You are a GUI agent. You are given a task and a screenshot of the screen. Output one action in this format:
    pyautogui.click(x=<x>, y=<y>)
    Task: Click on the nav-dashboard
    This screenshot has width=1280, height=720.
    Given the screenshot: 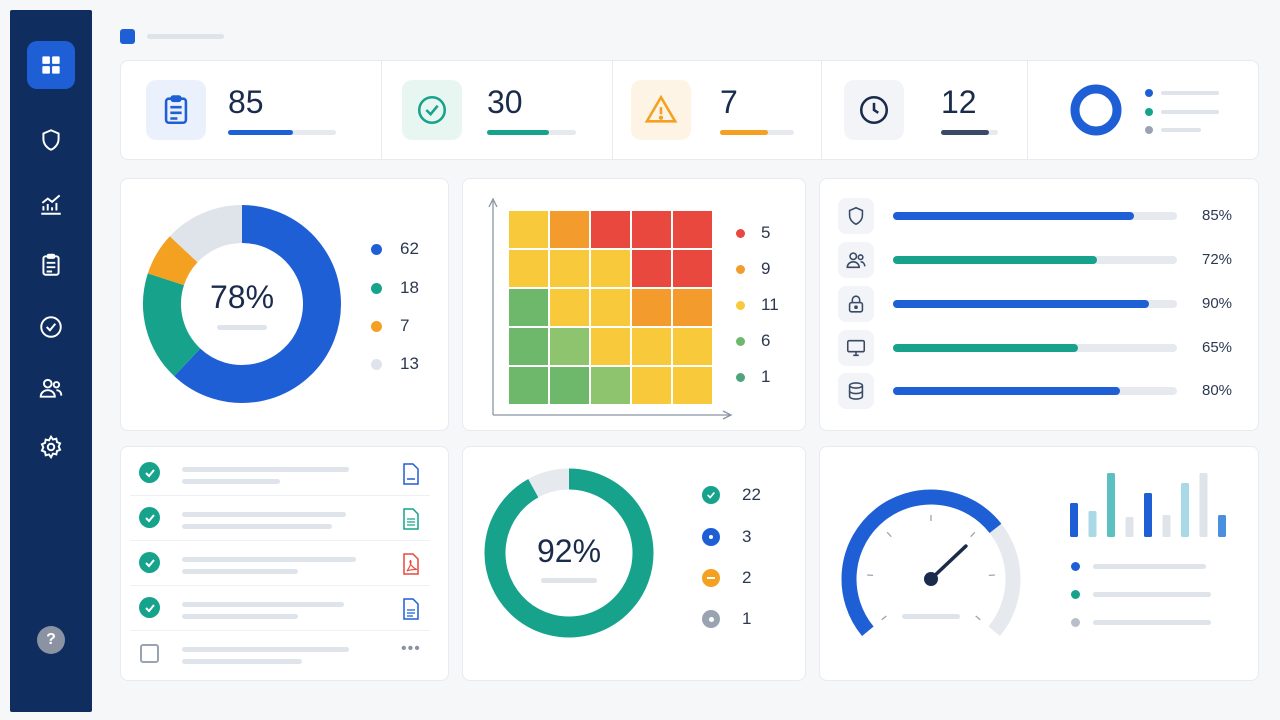 What is the action you would take?
    pyautogui.click(x=51, y=65)
    